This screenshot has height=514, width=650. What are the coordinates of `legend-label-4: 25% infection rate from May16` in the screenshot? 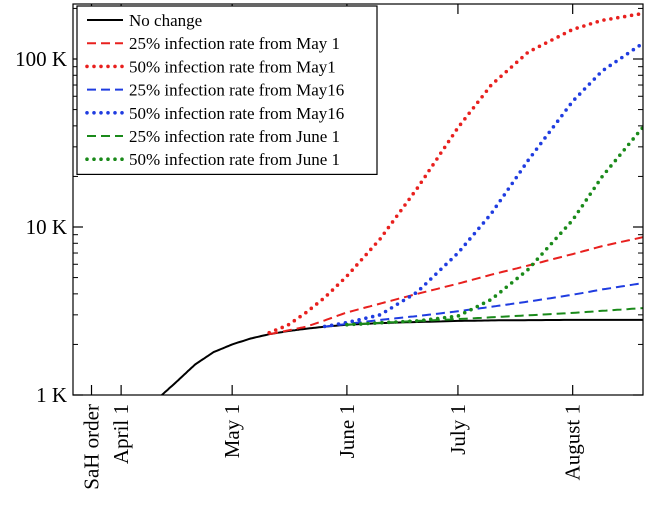 It's located at (236, 90).